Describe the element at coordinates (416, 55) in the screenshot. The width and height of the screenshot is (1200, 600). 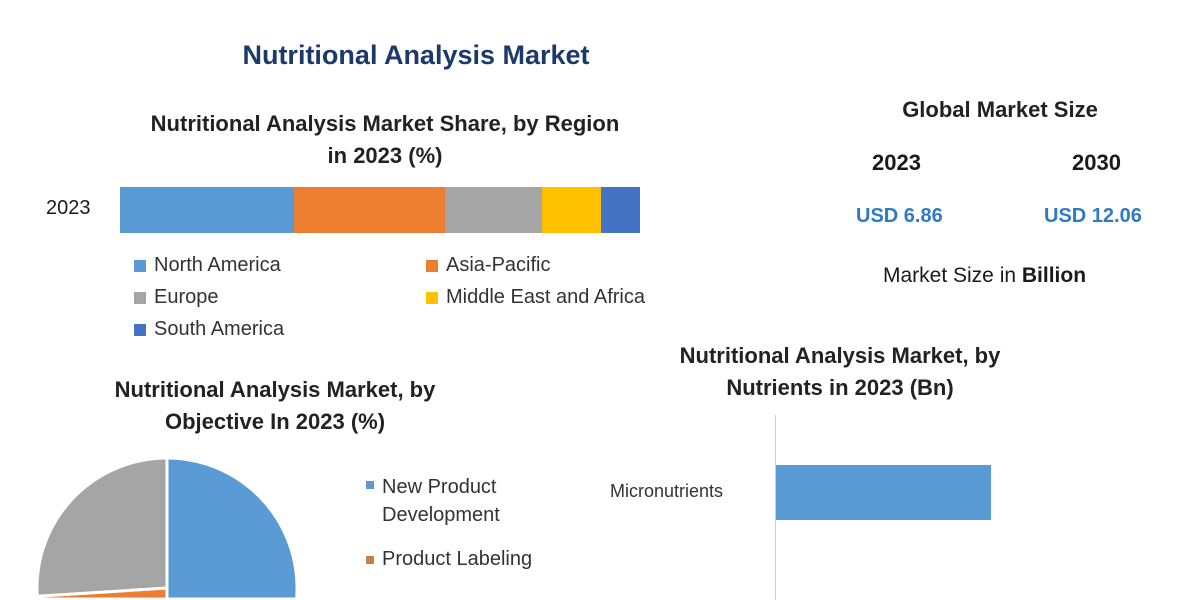
I see `page-title: Nutritional Analysis Market` at that location.